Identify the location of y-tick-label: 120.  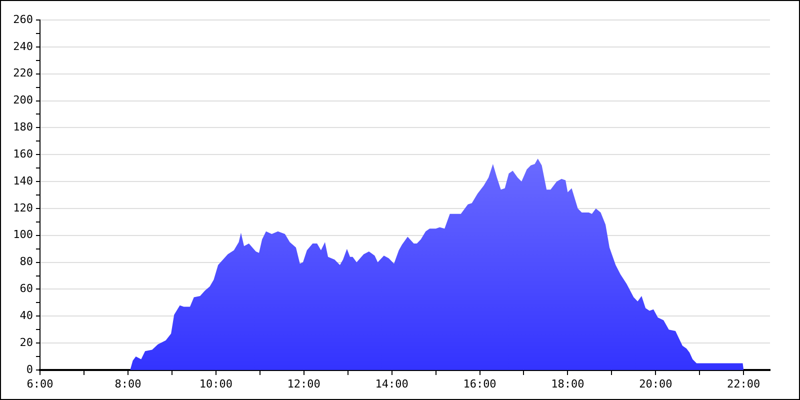
(23, 207).